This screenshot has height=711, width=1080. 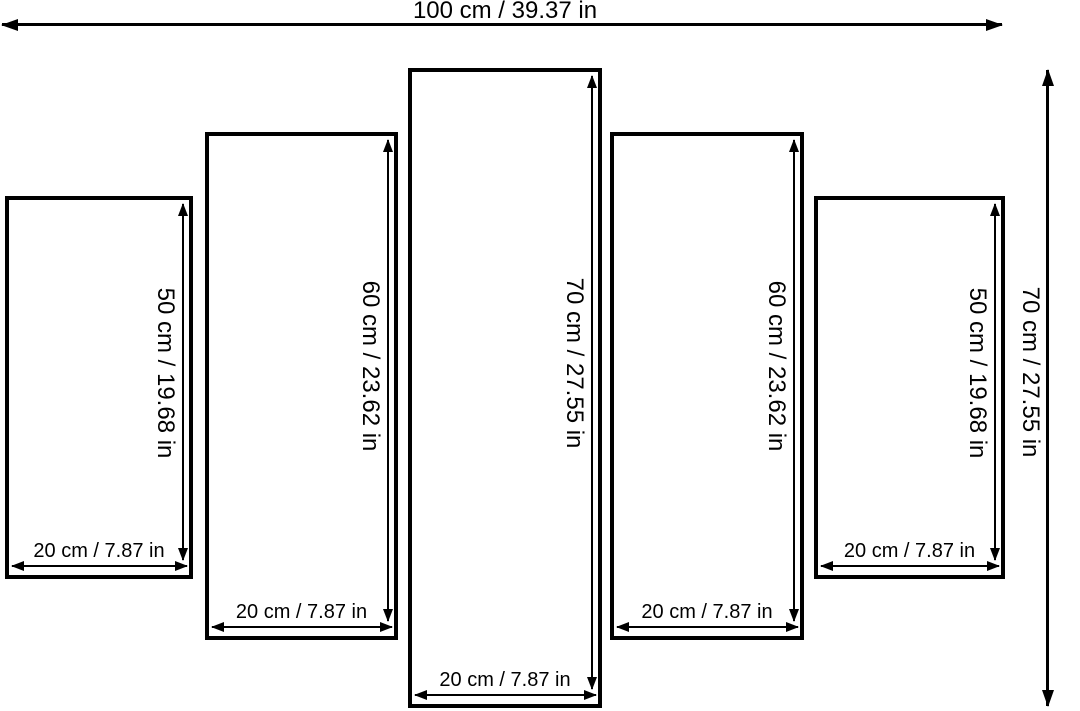 What do you see at coordinates (1047, 388) in the screenshot?
I see `overall-height-arrow` at bounding box center [1047, 388].